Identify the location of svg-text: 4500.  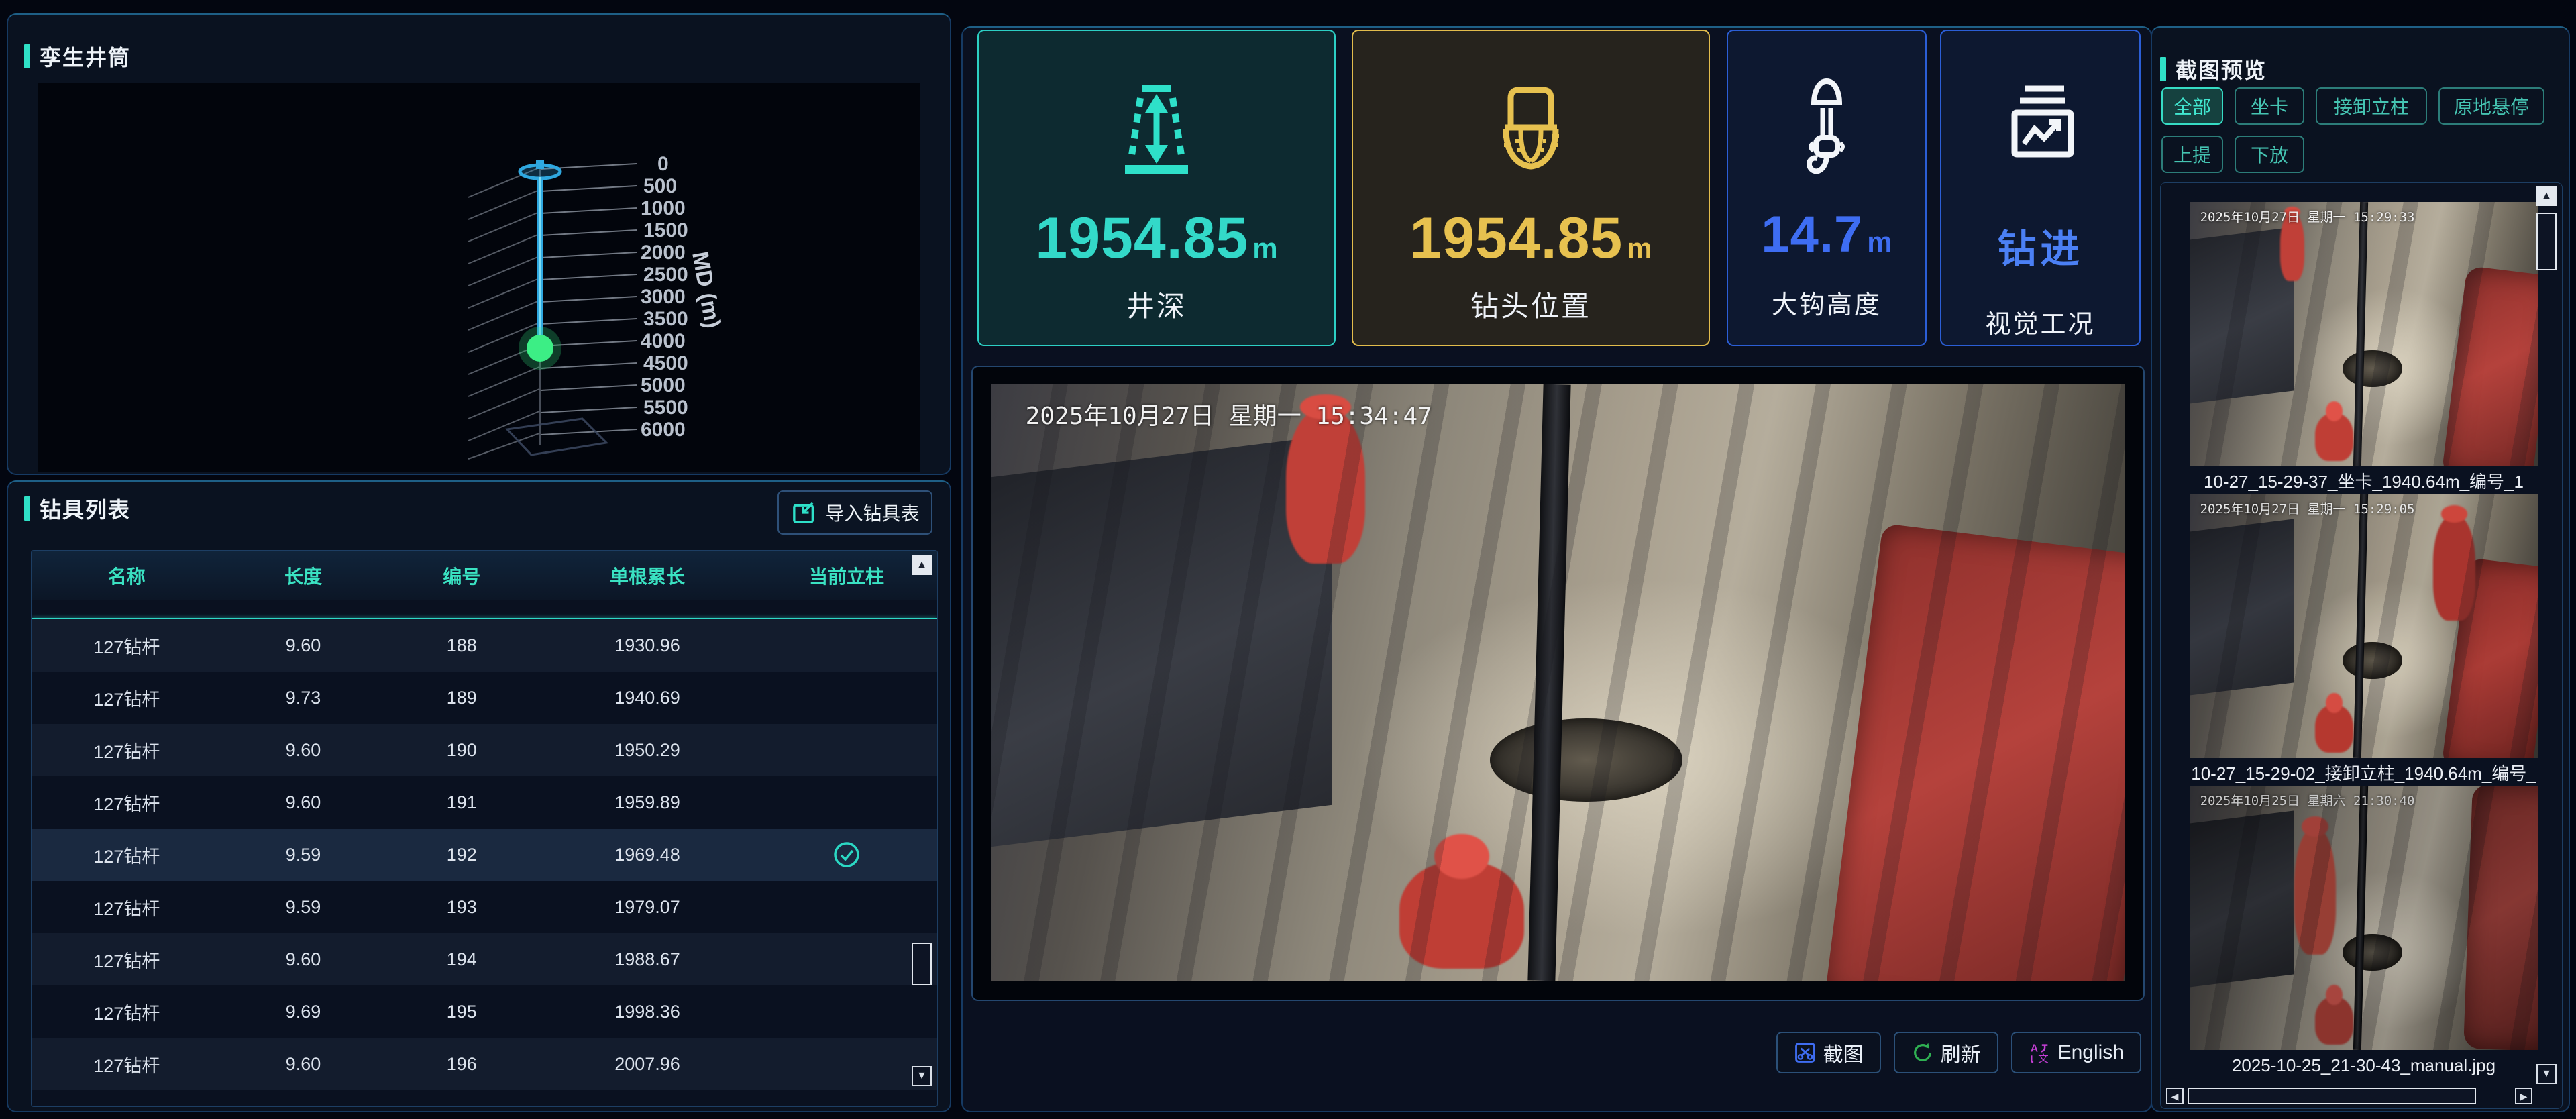
(665, 363).